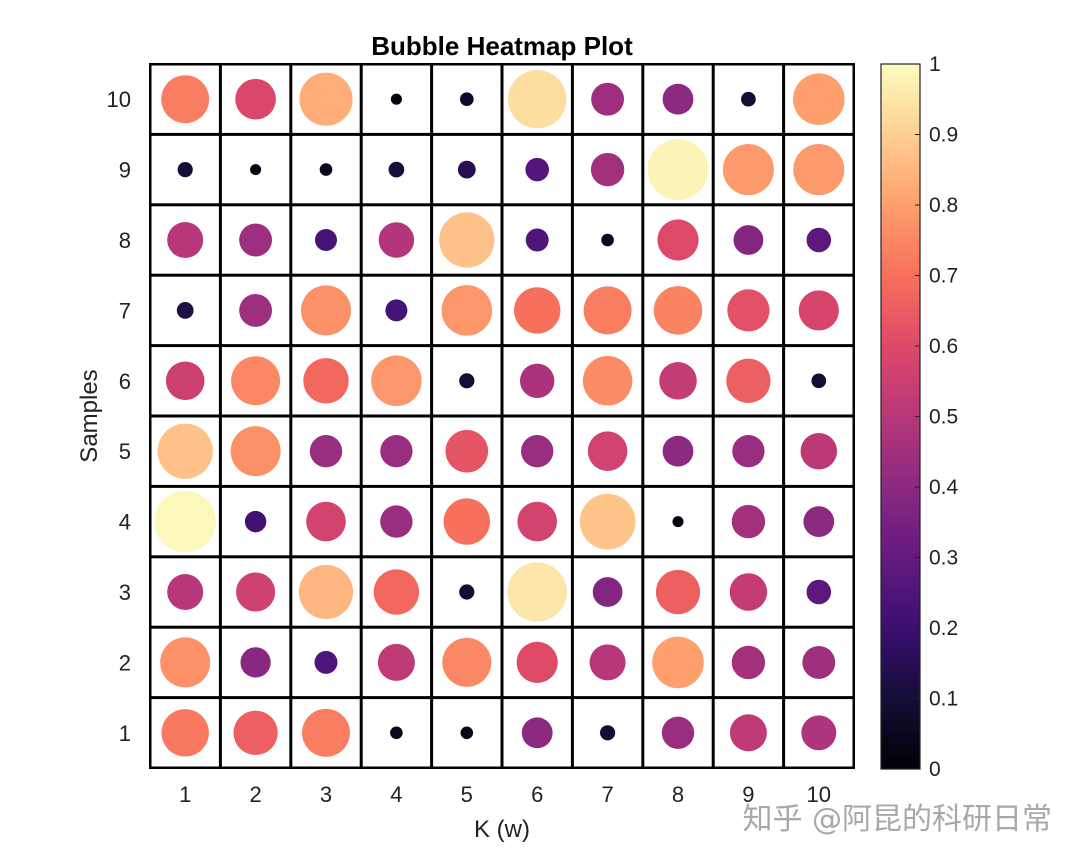  What do you see at coordinates (943, 699) in the screenshot?
I see `colorbar-tick-label: 0.1` at bounding box center [943, 699].